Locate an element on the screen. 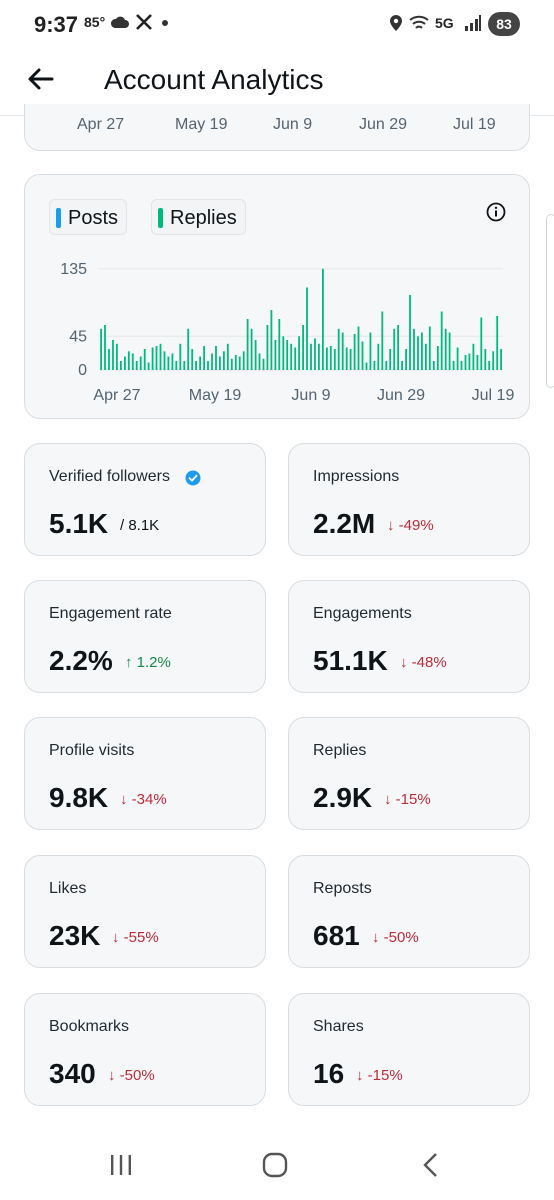 The height and width of the screenshot is (1200, 554). home-icon is located at coordinates (275, 1165).